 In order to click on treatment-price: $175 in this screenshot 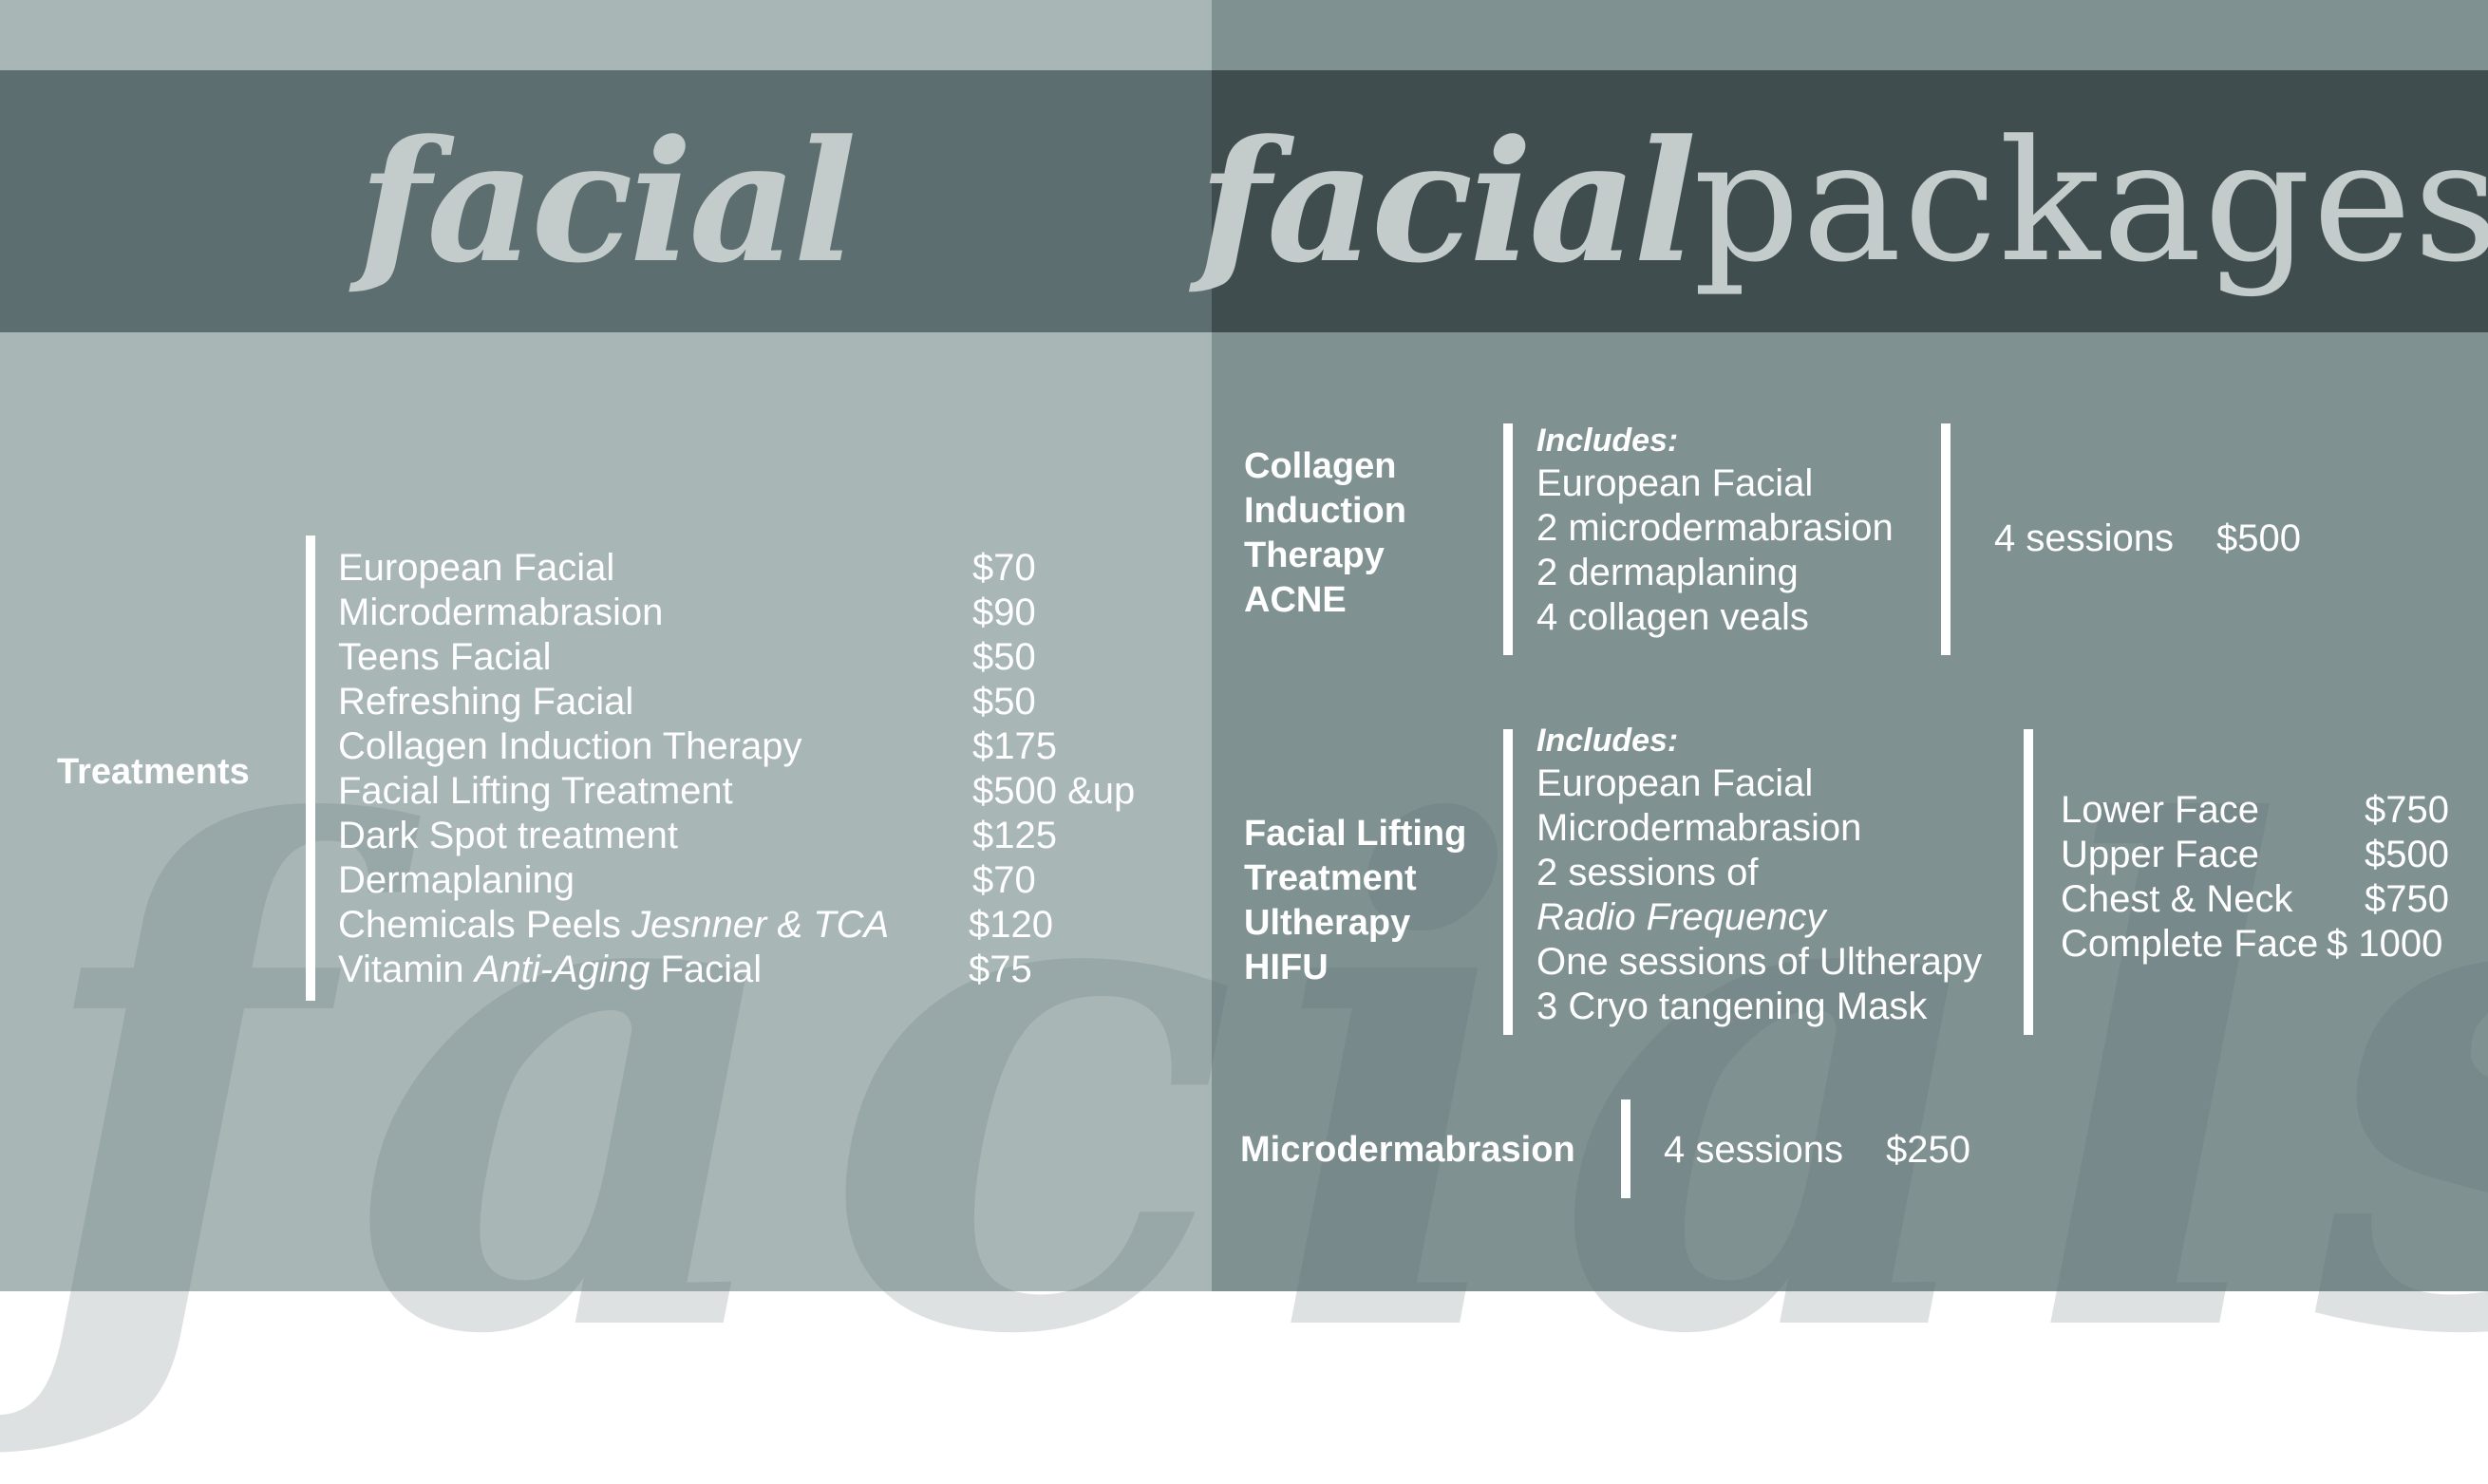, I will do `click(1015, 746)`.